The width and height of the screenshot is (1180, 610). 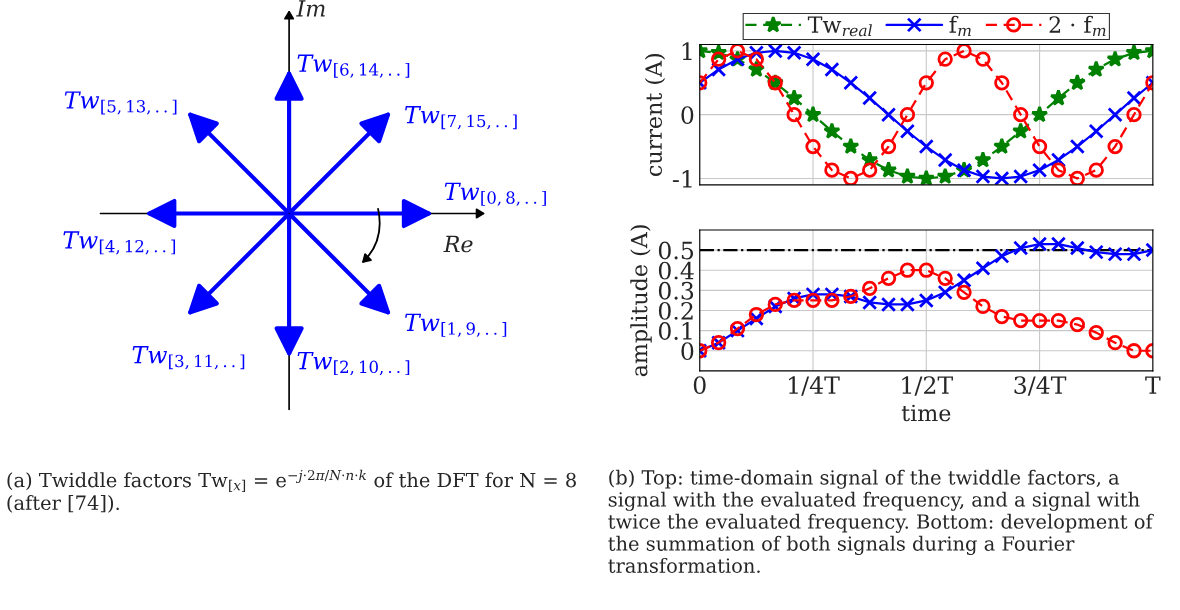 I want to click on y-tick-label: -1, so click(x=682, y=178).